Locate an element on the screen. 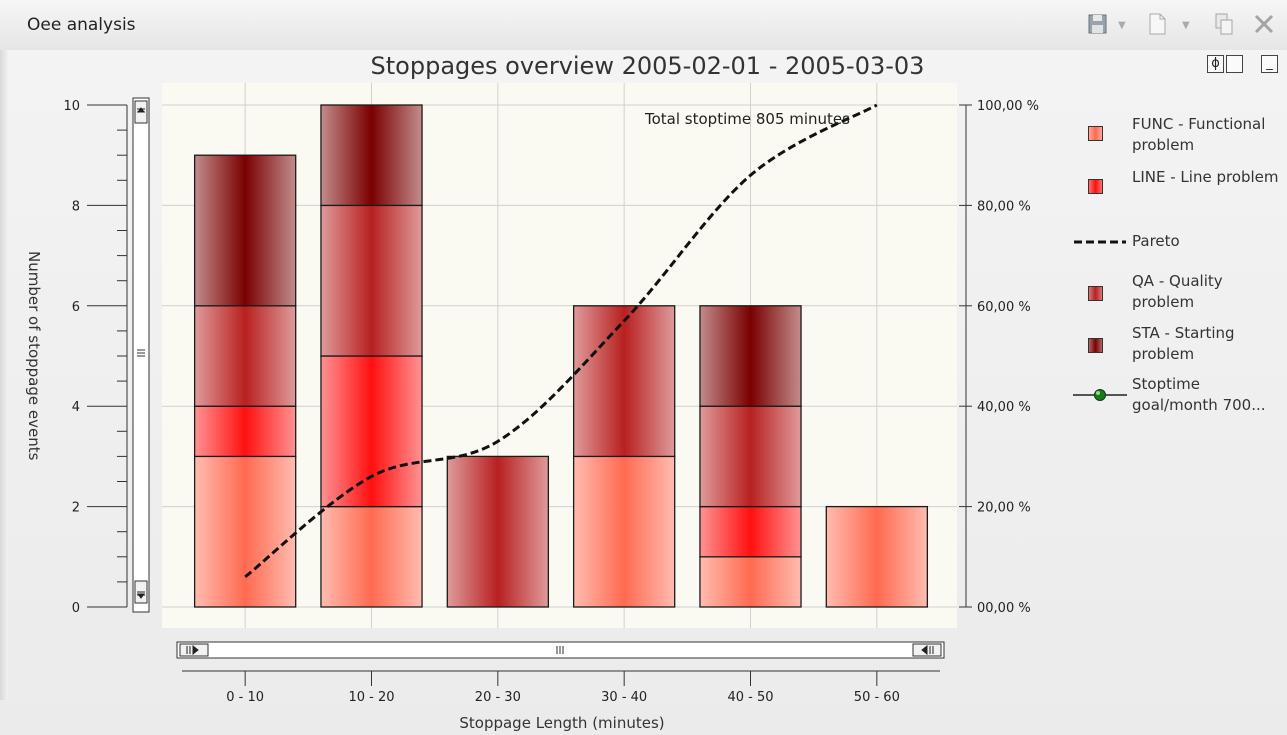 The width and height of the screenshot is (1287, 735). y2-tick-label: 100,00 % is located at coordinates (1008, 106).